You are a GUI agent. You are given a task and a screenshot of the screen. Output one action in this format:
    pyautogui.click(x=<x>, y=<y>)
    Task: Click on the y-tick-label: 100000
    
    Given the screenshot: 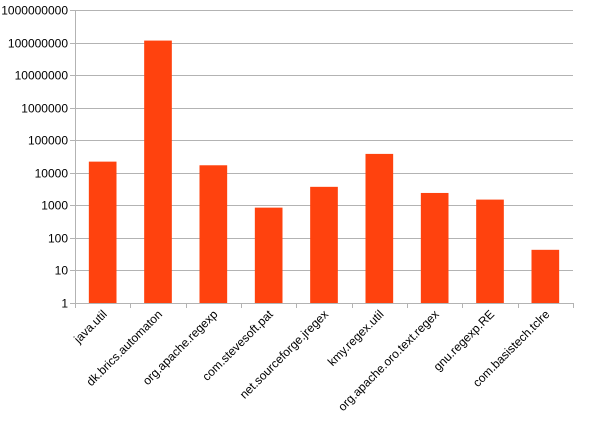 What is the action you would take?
    pyautogui.click(x=48, y=141)
    